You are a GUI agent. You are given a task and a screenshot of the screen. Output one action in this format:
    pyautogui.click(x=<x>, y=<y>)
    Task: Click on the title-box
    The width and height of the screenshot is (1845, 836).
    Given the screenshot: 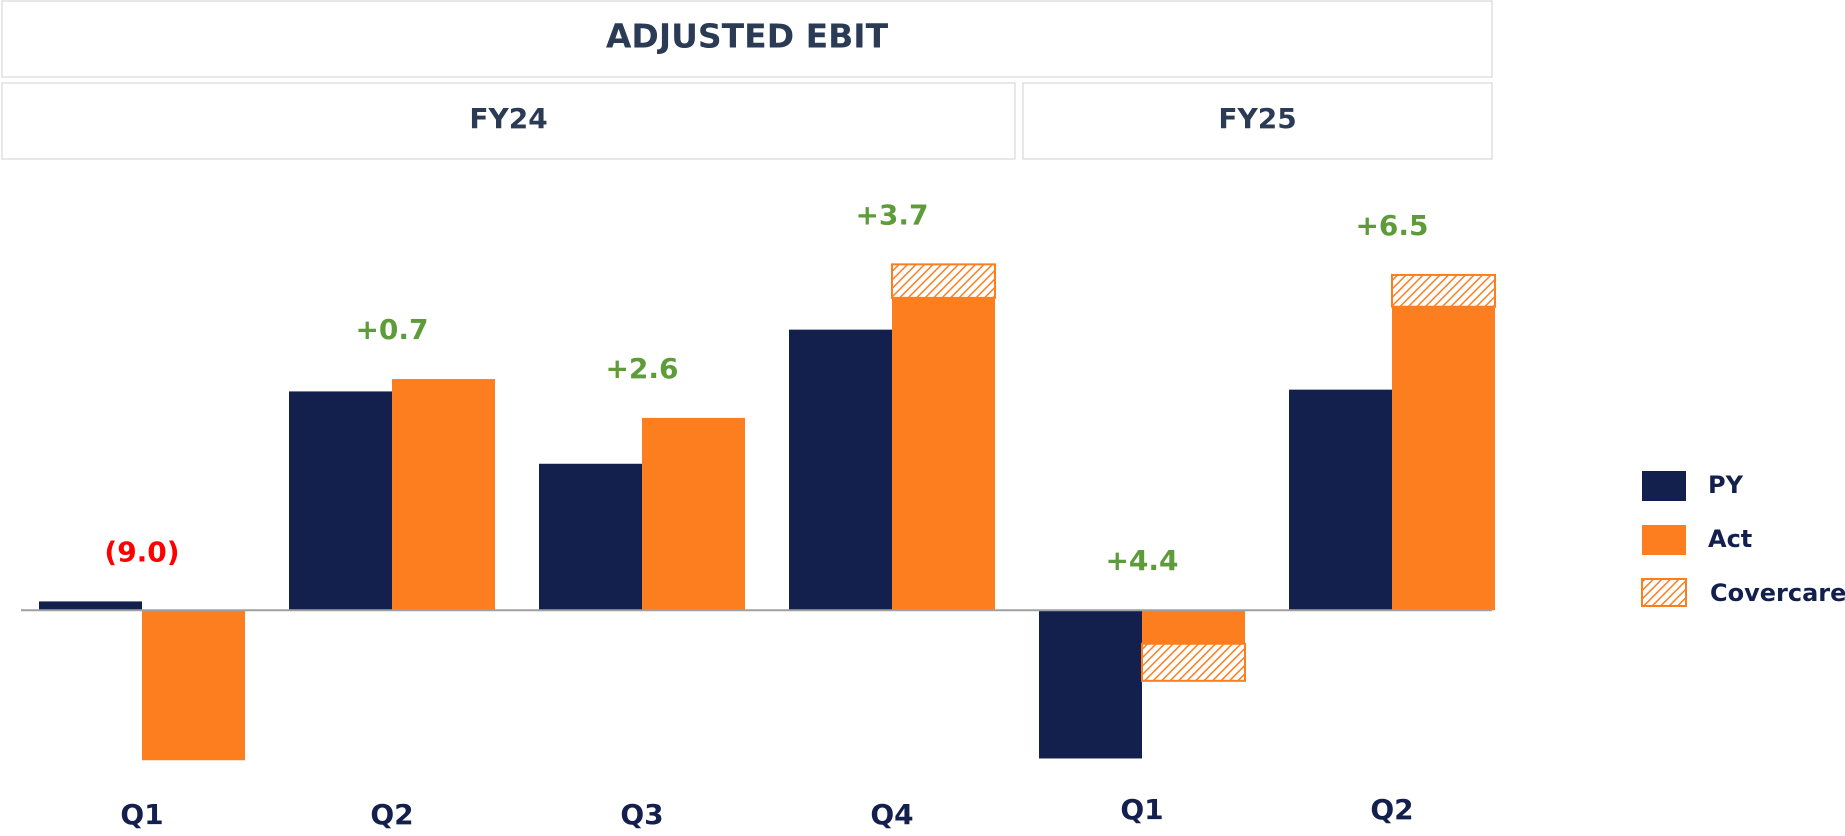 What is the action you would take?
    pyautogui.click(x=747, y=39)
    